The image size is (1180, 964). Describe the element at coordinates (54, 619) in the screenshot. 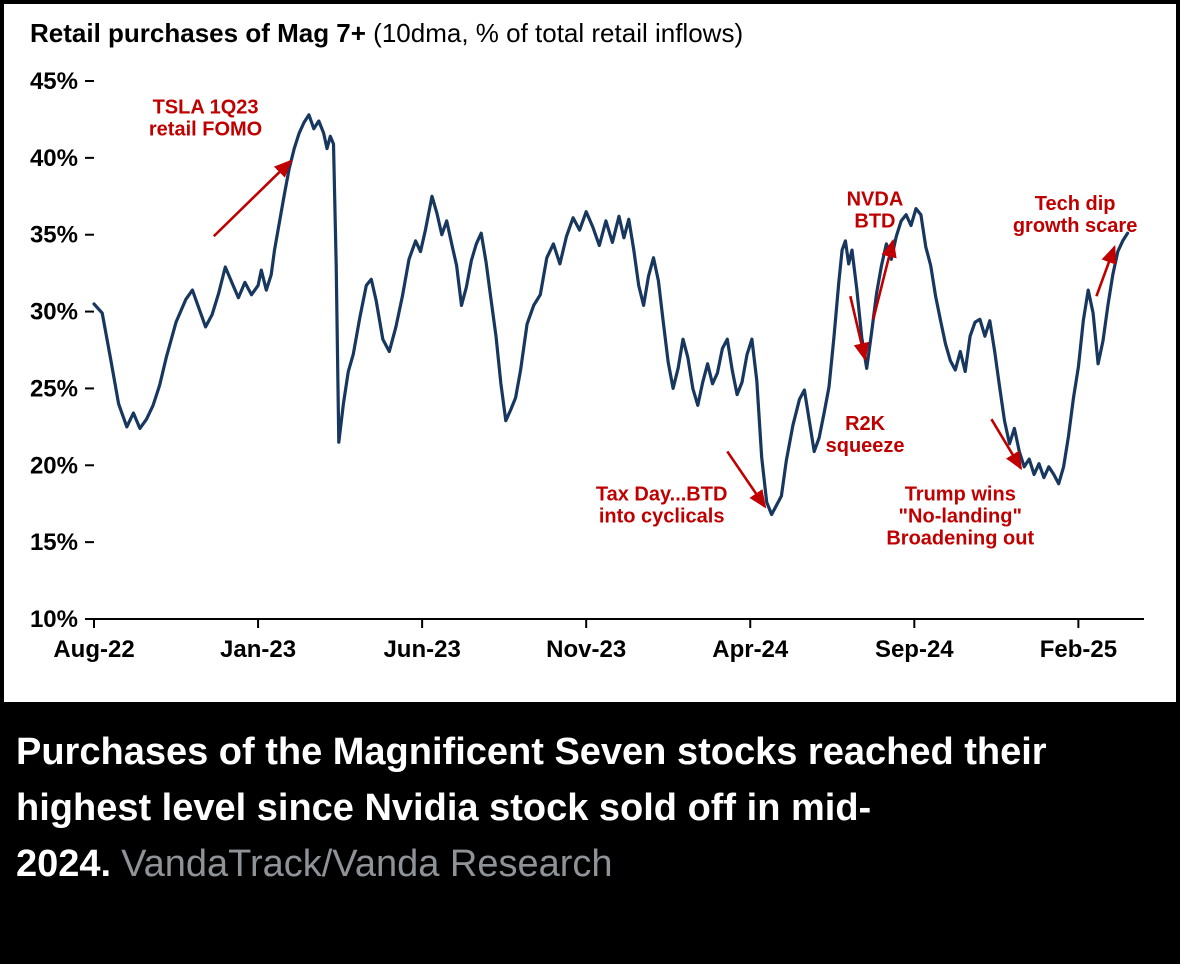

I see `y-tick-label: 10%` at that location.